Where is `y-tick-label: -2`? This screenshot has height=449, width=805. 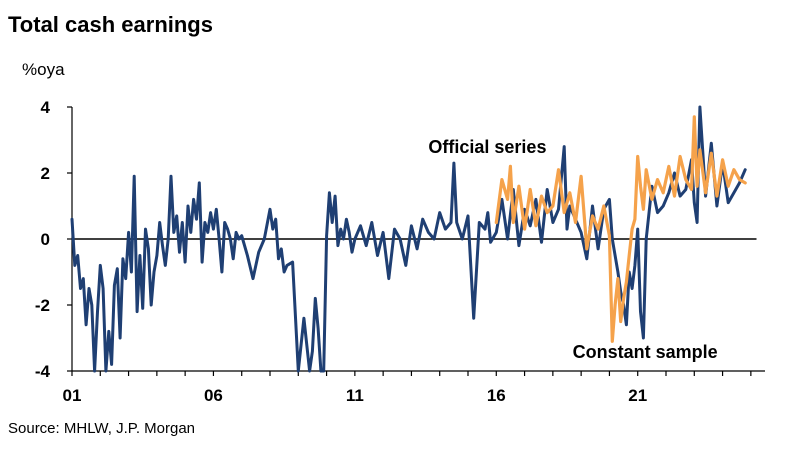
y-tick-label: -2 is located at coordinates (42, 305).